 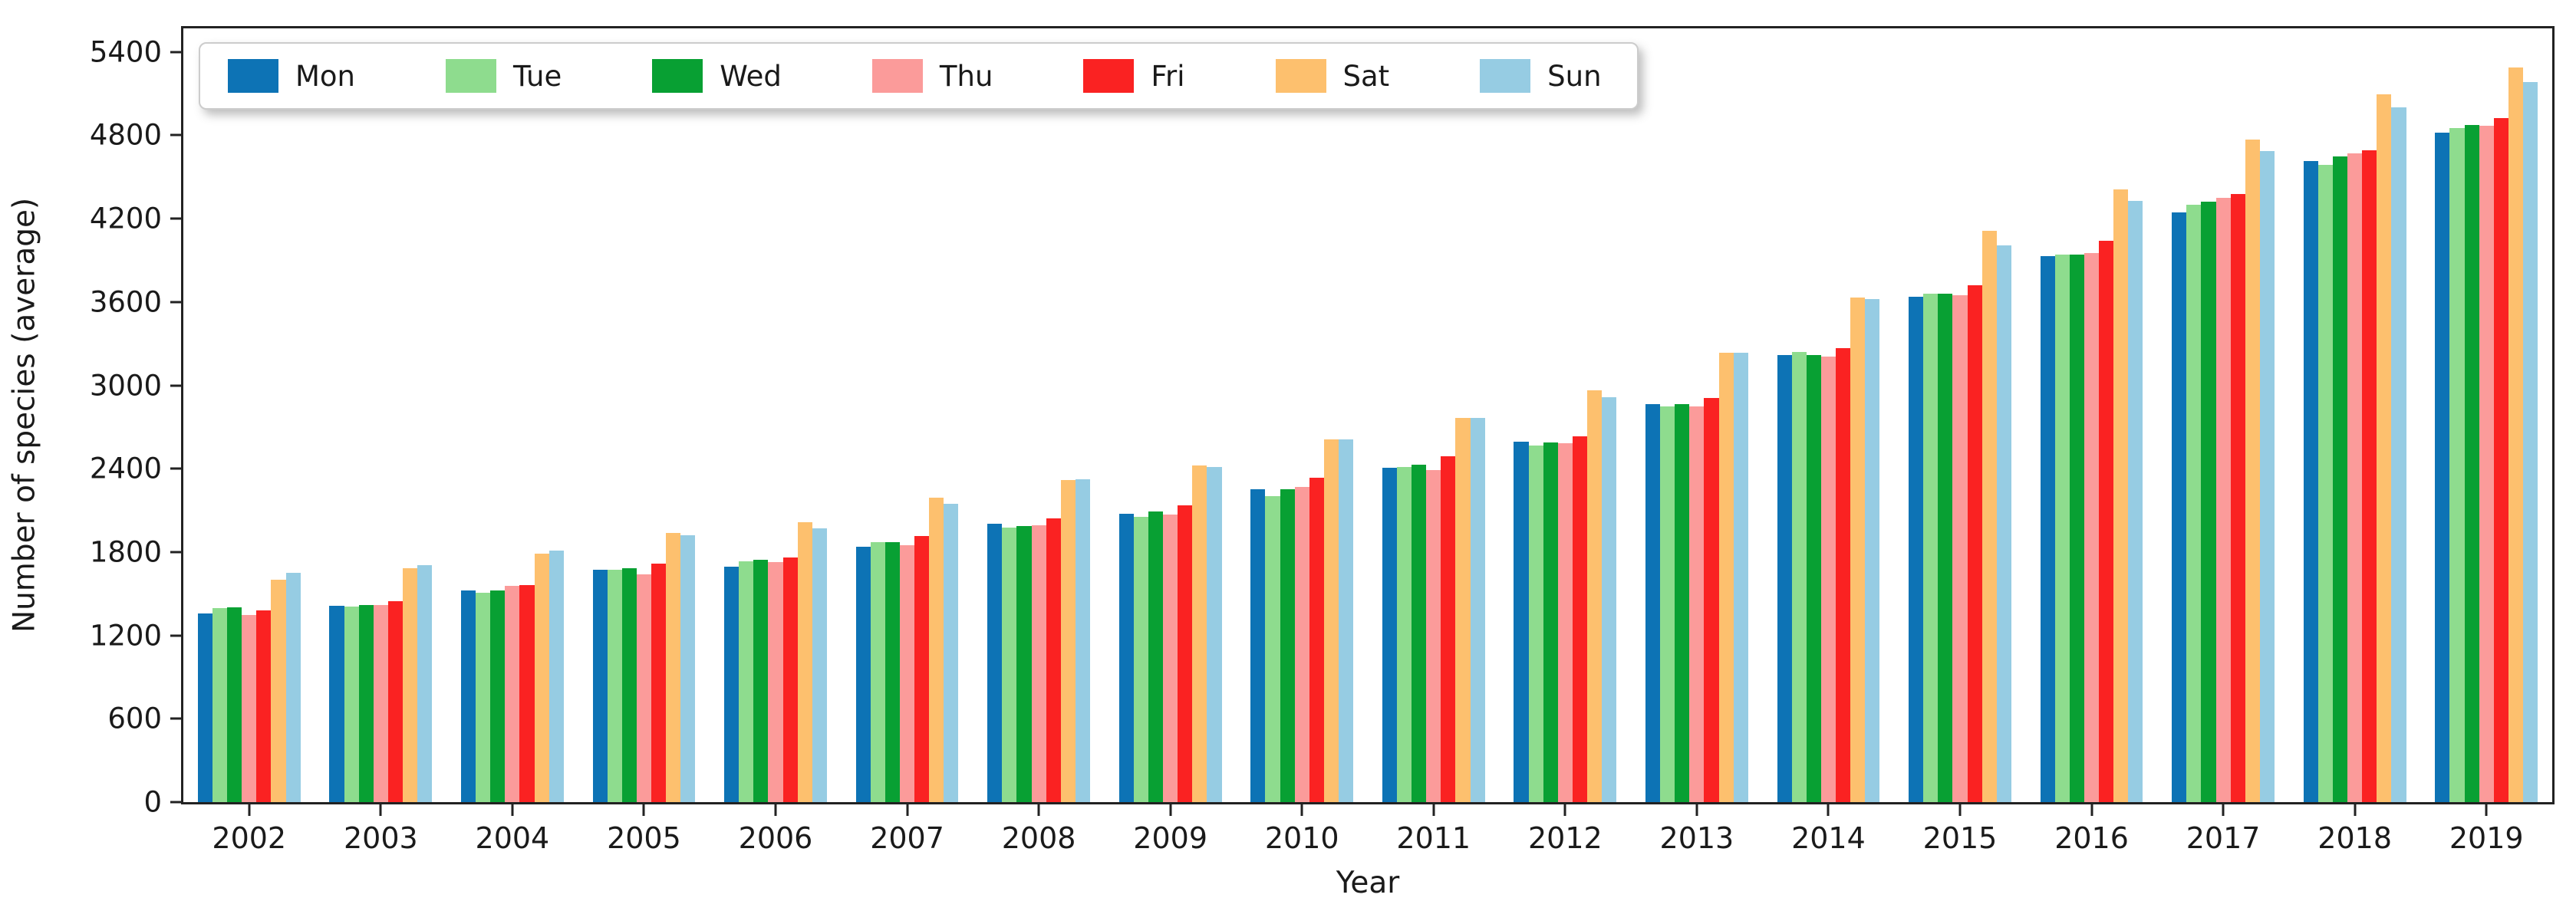 What do you see at coordinates (1463, 610) in the screenshot?
I see `bar-sat-2011` at bounding box center [1463, 610].